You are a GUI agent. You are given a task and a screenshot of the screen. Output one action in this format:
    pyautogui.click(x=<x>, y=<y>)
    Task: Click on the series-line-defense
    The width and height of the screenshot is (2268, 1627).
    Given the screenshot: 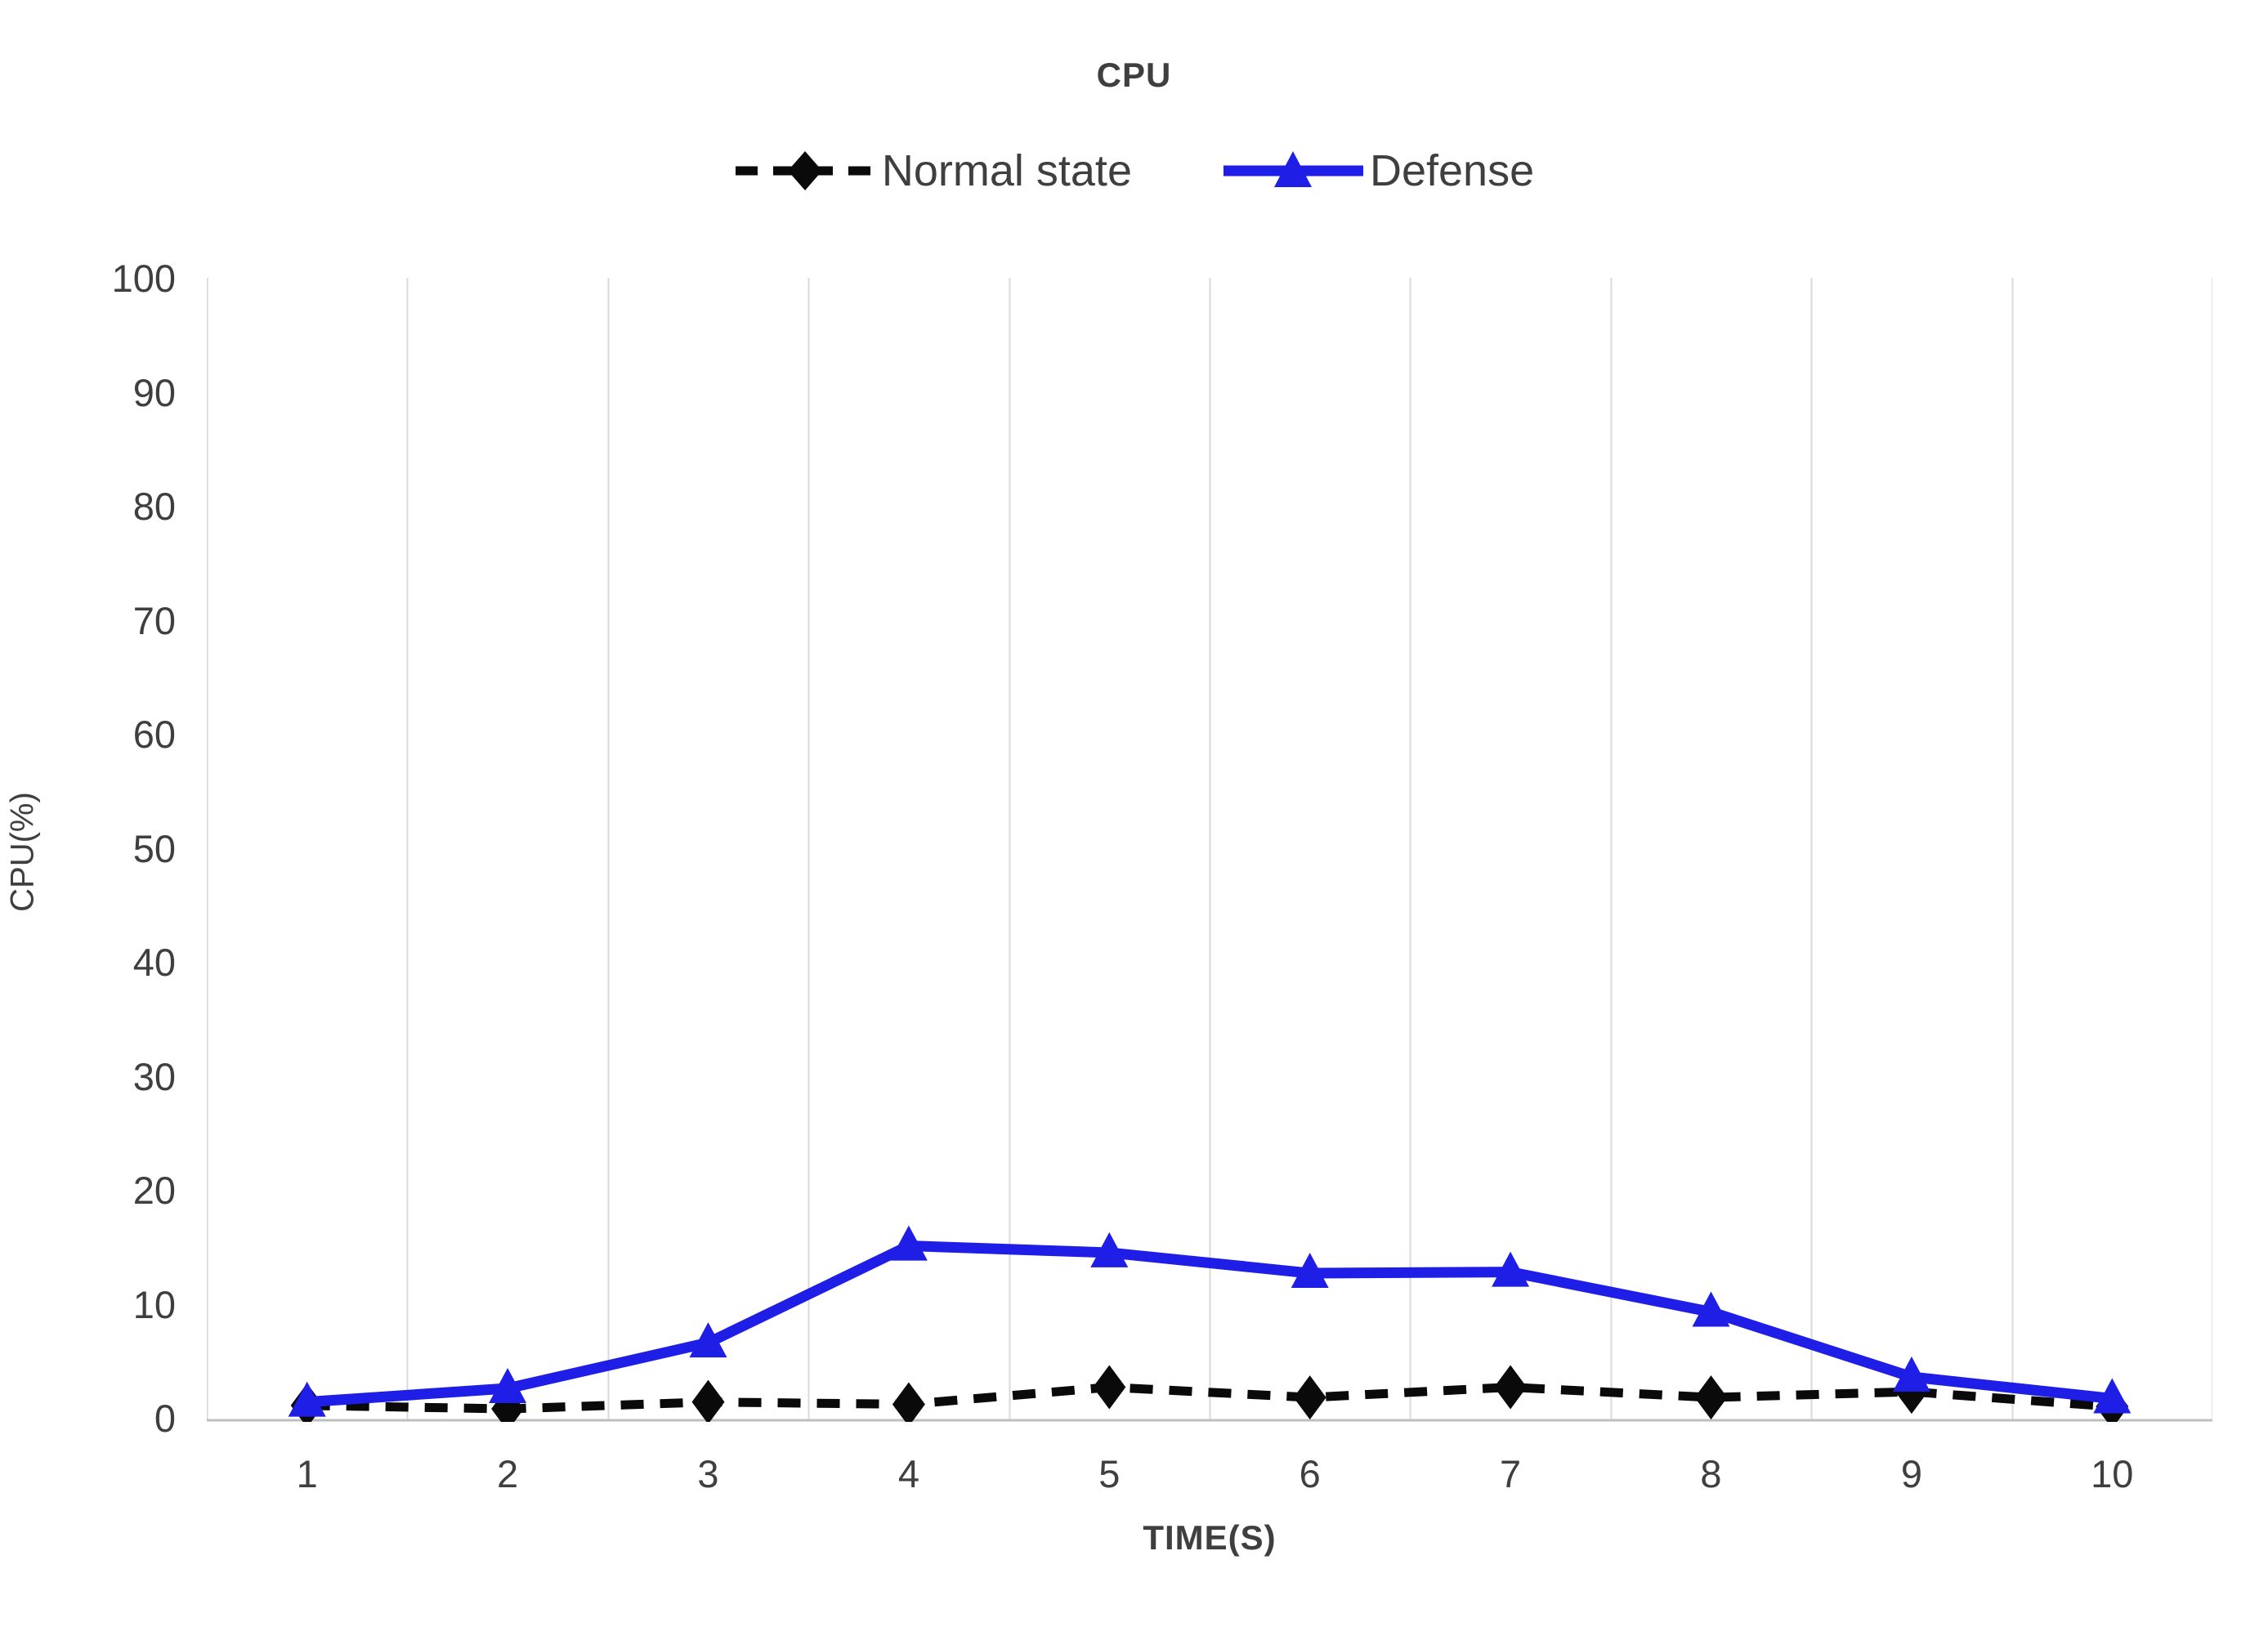 What is the action you would take?
    pyautogui.click(x=1209, y=1324)
    